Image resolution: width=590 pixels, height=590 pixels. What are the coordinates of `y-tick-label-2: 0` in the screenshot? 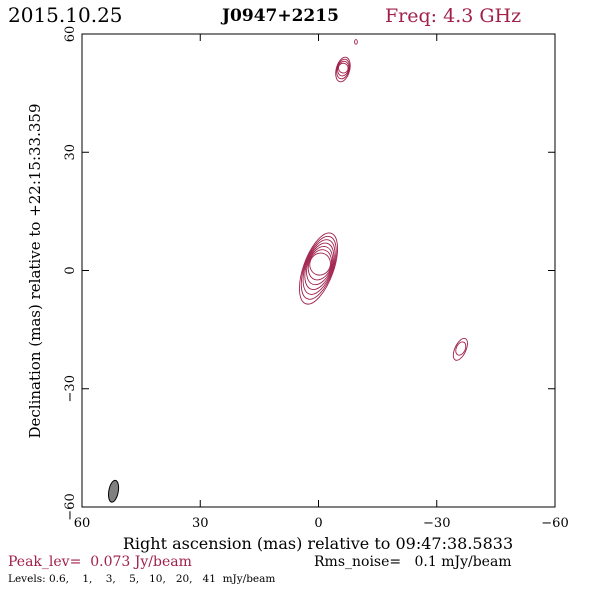 It's located at (70, 270).